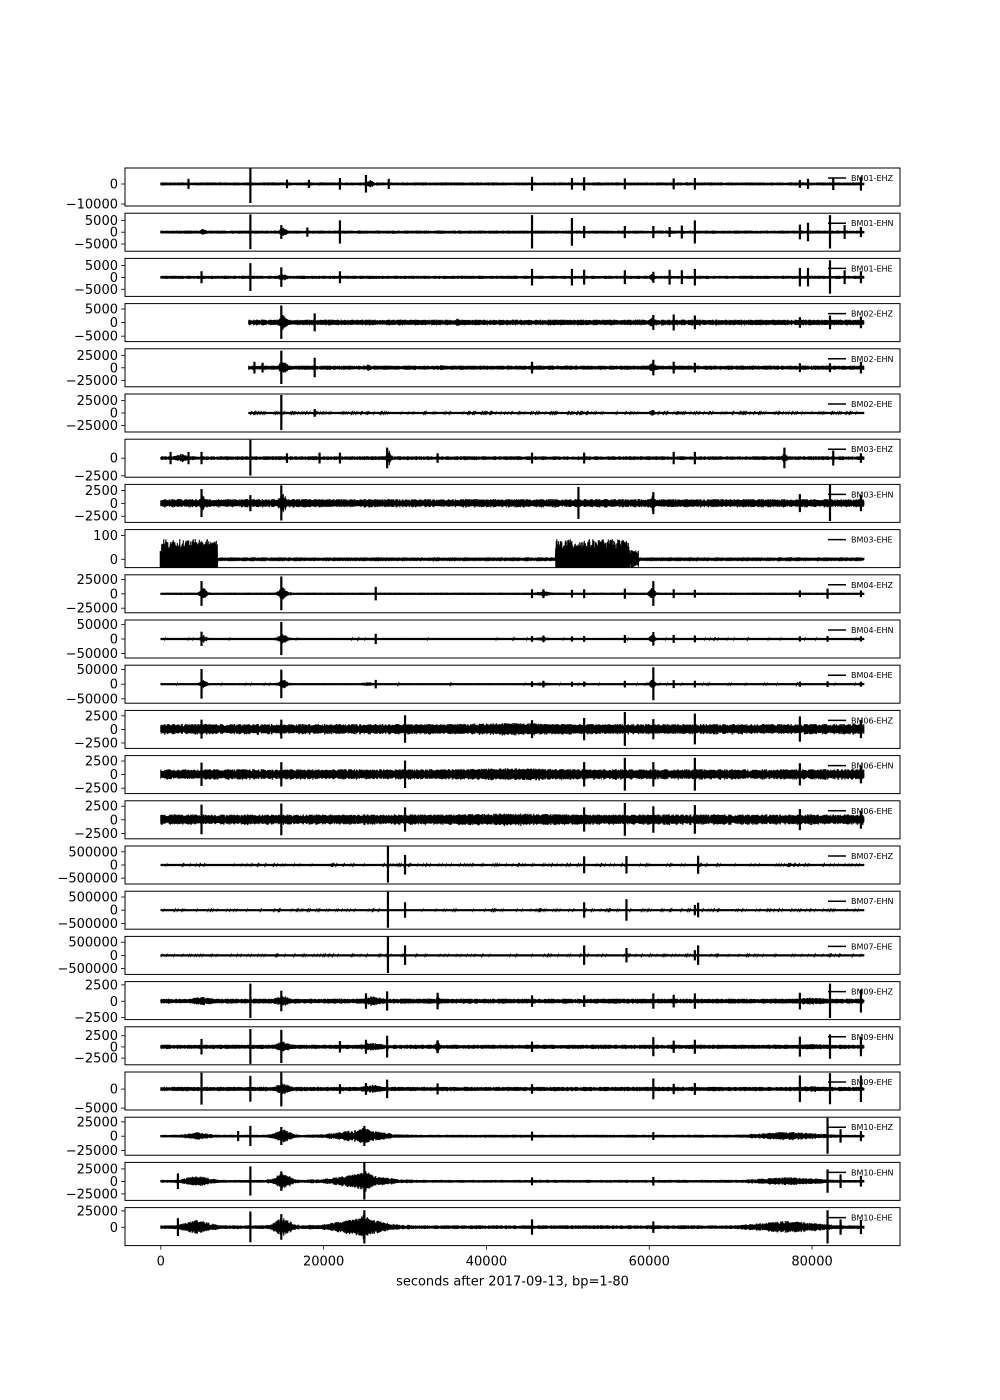 This screenshot has height=1400, width=1000. What do you see at coordinates (872, 720) in the screenshot?
I see `legend-label: BM06-EHZ` at bounding box center [872, 720].